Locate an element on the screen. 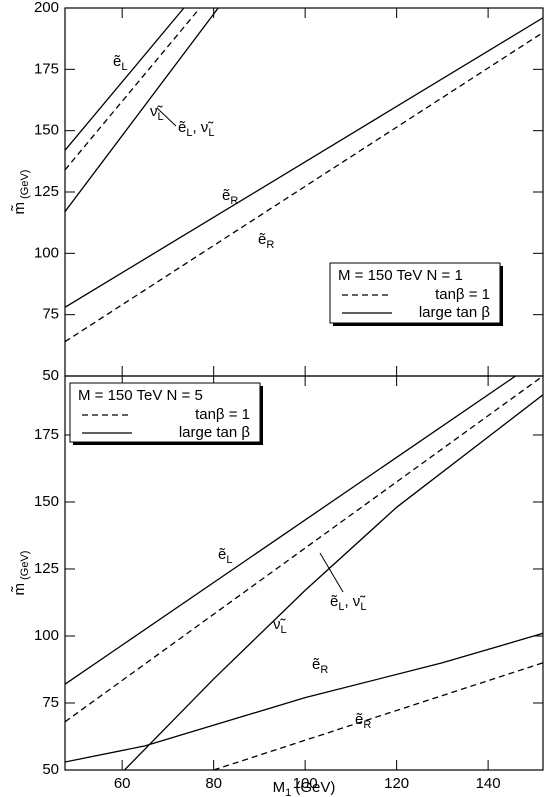  legend-box is located at coordinates (165, 412).